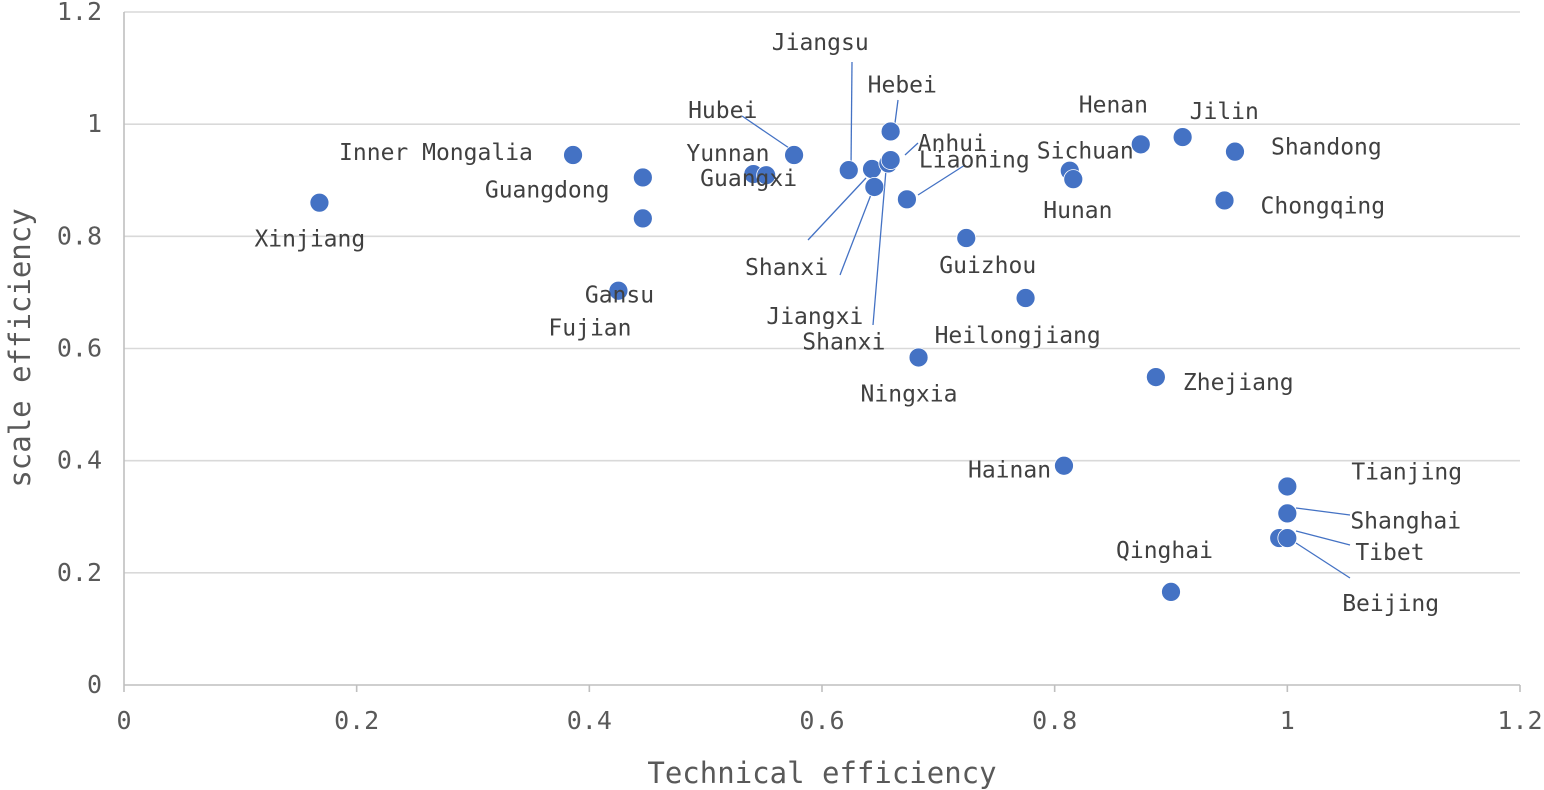 This screenshot has width=1544, height=790. What do you see at coordinates (1287, 720) in the screenshot?
I see `x-tick-label: 1` at bounding box center [1287, 720].